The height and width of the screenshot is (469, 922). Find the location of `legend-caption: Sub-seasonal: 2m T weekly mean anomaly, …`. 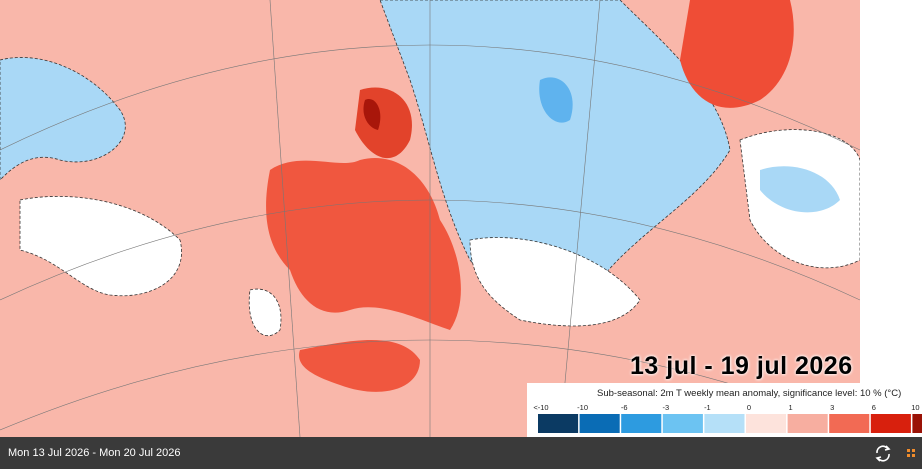

legend-caption: Sub-seasonal: 2m T weekly mean anomaly, … is located at coordinates (749, 393).